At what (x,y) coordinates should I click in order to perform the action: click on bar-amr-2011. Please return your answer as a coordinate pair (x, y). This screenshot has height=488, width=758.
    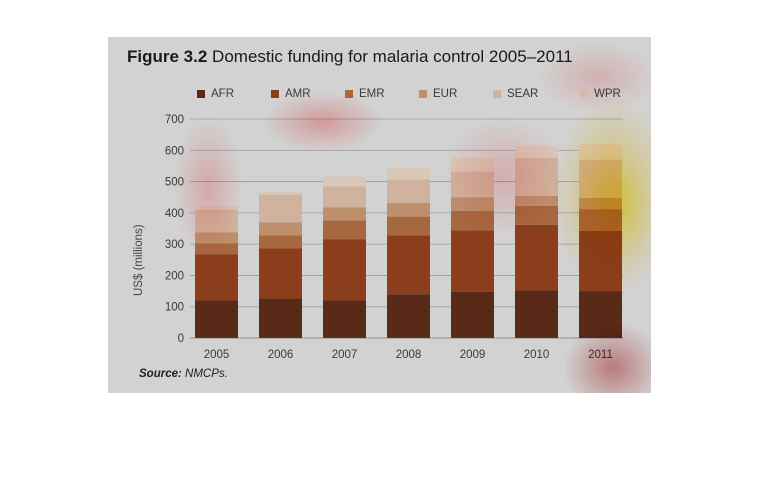
    Looking at the image, I should click on (600, 261).